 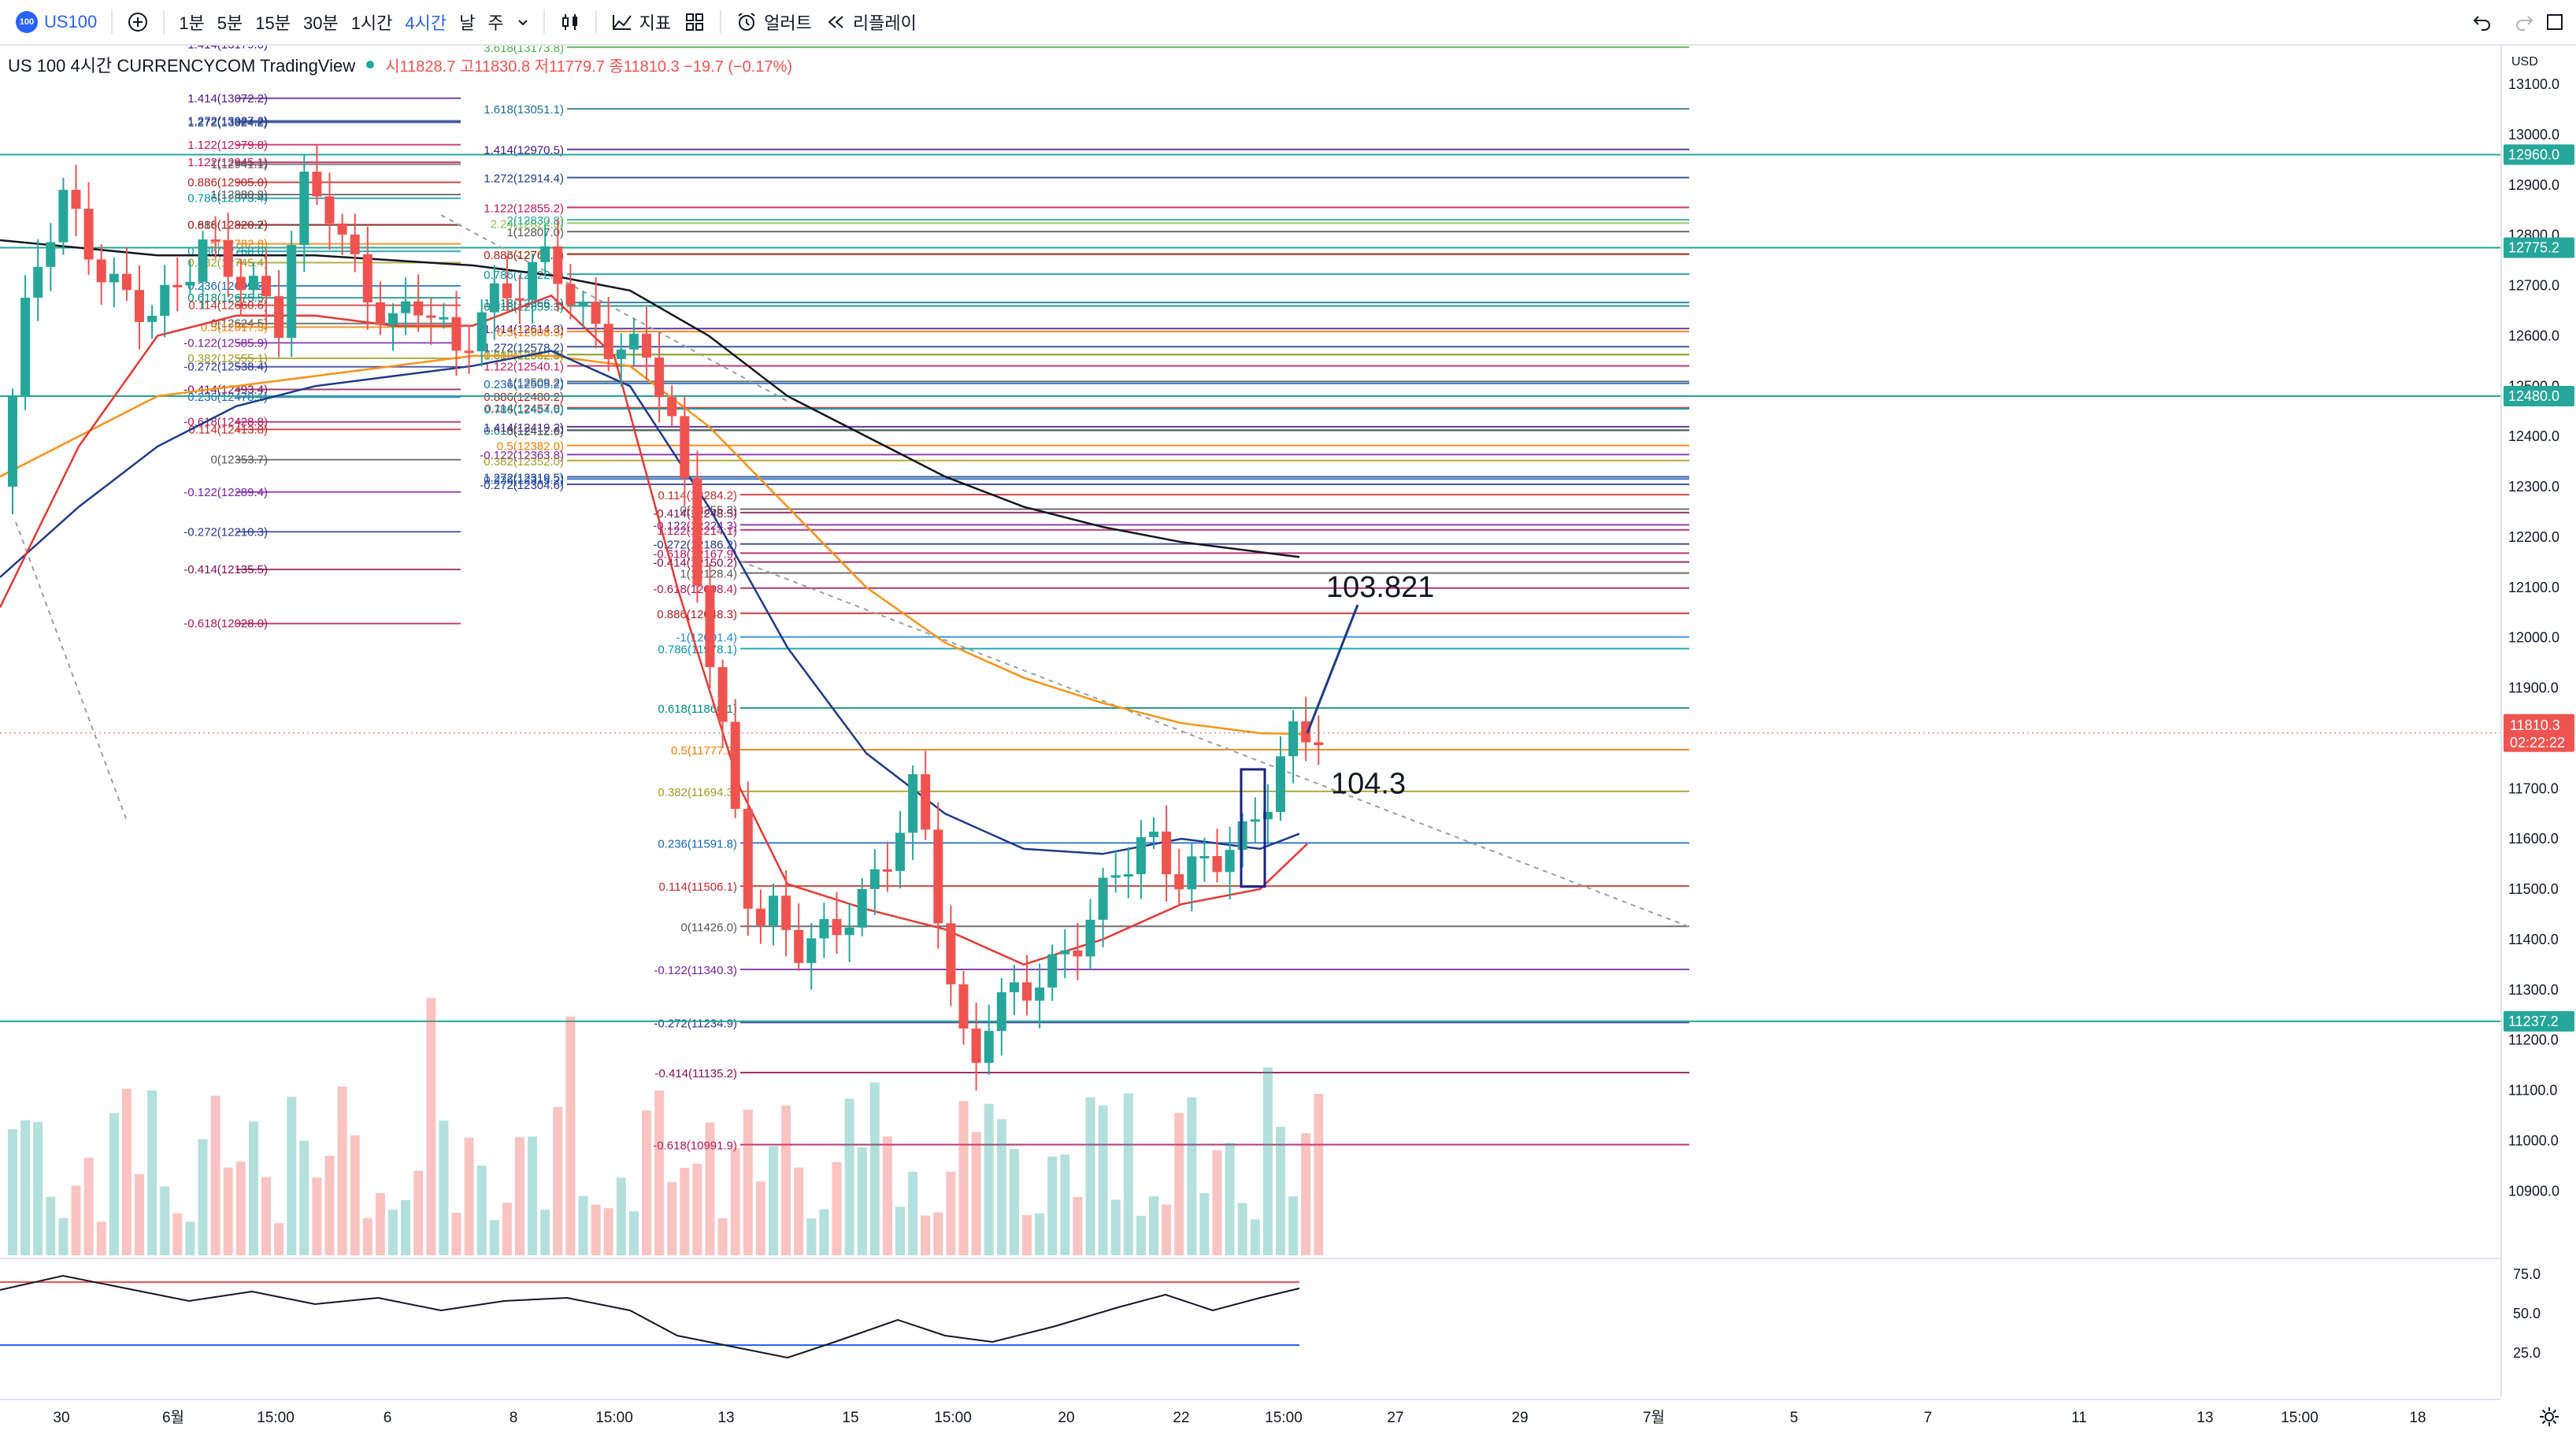 What do you see at coordinates (524, 397) in the screenshot?
I see `fib-level-label: 0.886(12480.2)` at bounding box center [524, 397].